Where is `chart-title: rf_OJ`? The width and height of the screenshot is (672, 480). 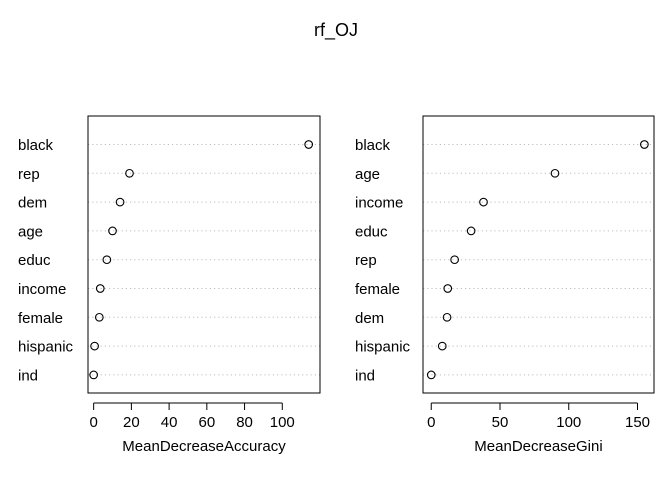
chart-title: rf_OJ is located at coordinates (336, 30).